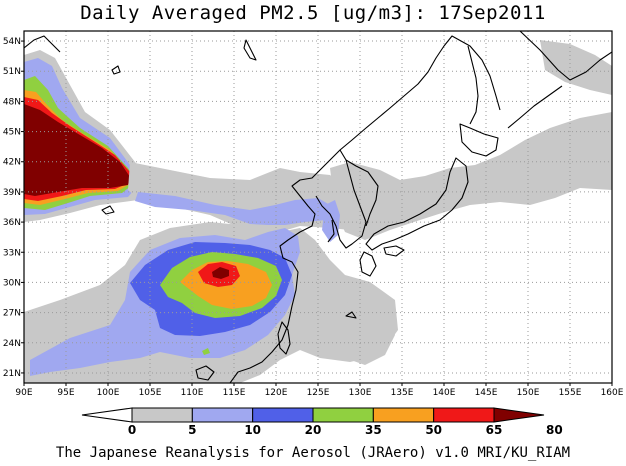 Image resolution: width=626 pixels, height=466 pixels. Describe the element at coordinates (12, 133) in the screenshot. I see `lat-tick-label: 45N` at that location.